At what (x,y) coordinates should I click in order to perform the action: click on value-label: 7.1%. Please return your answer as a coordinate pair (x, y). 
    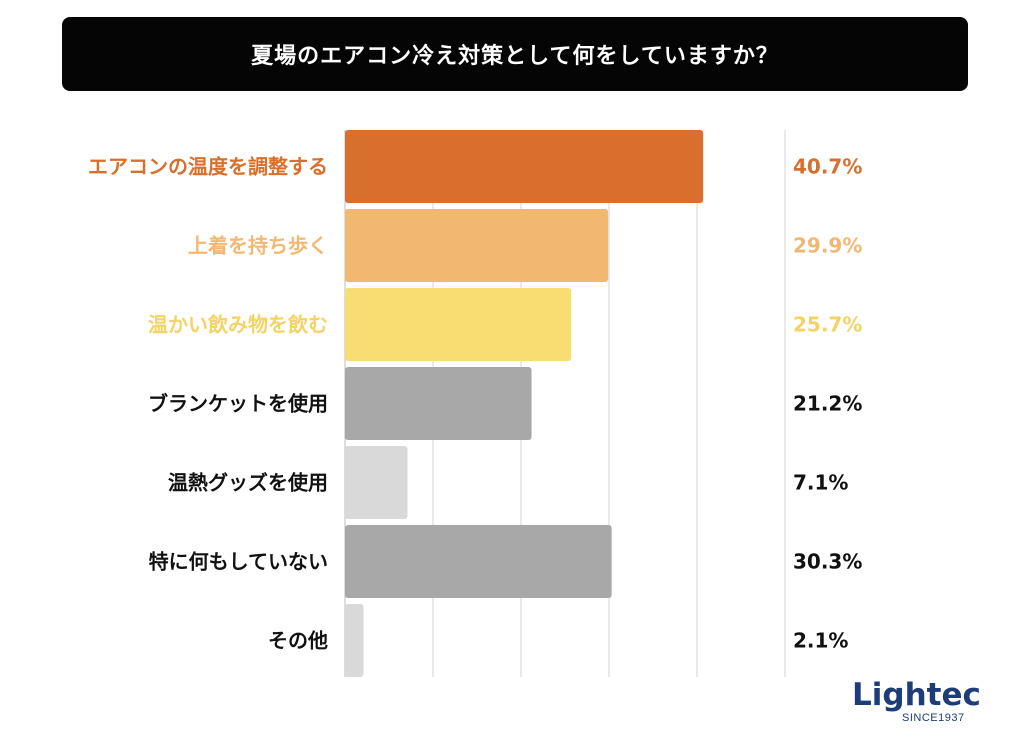
    Looking at the image, I should click on (820, 483).